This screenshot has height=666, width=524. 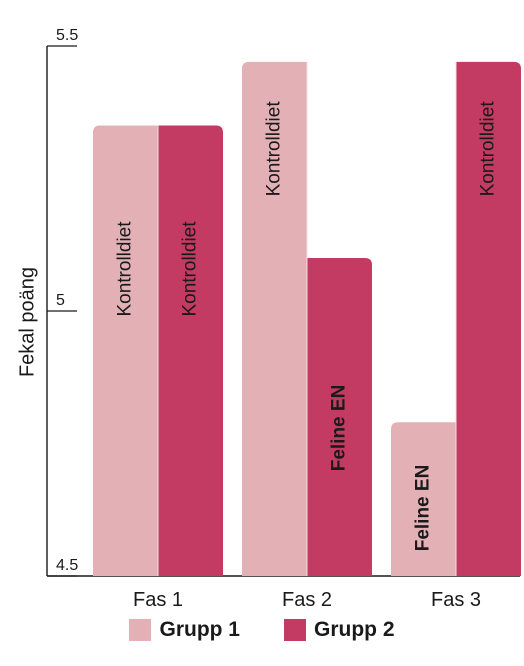 I want to click on y-tick-label: 5, so click(x=60, y=300).